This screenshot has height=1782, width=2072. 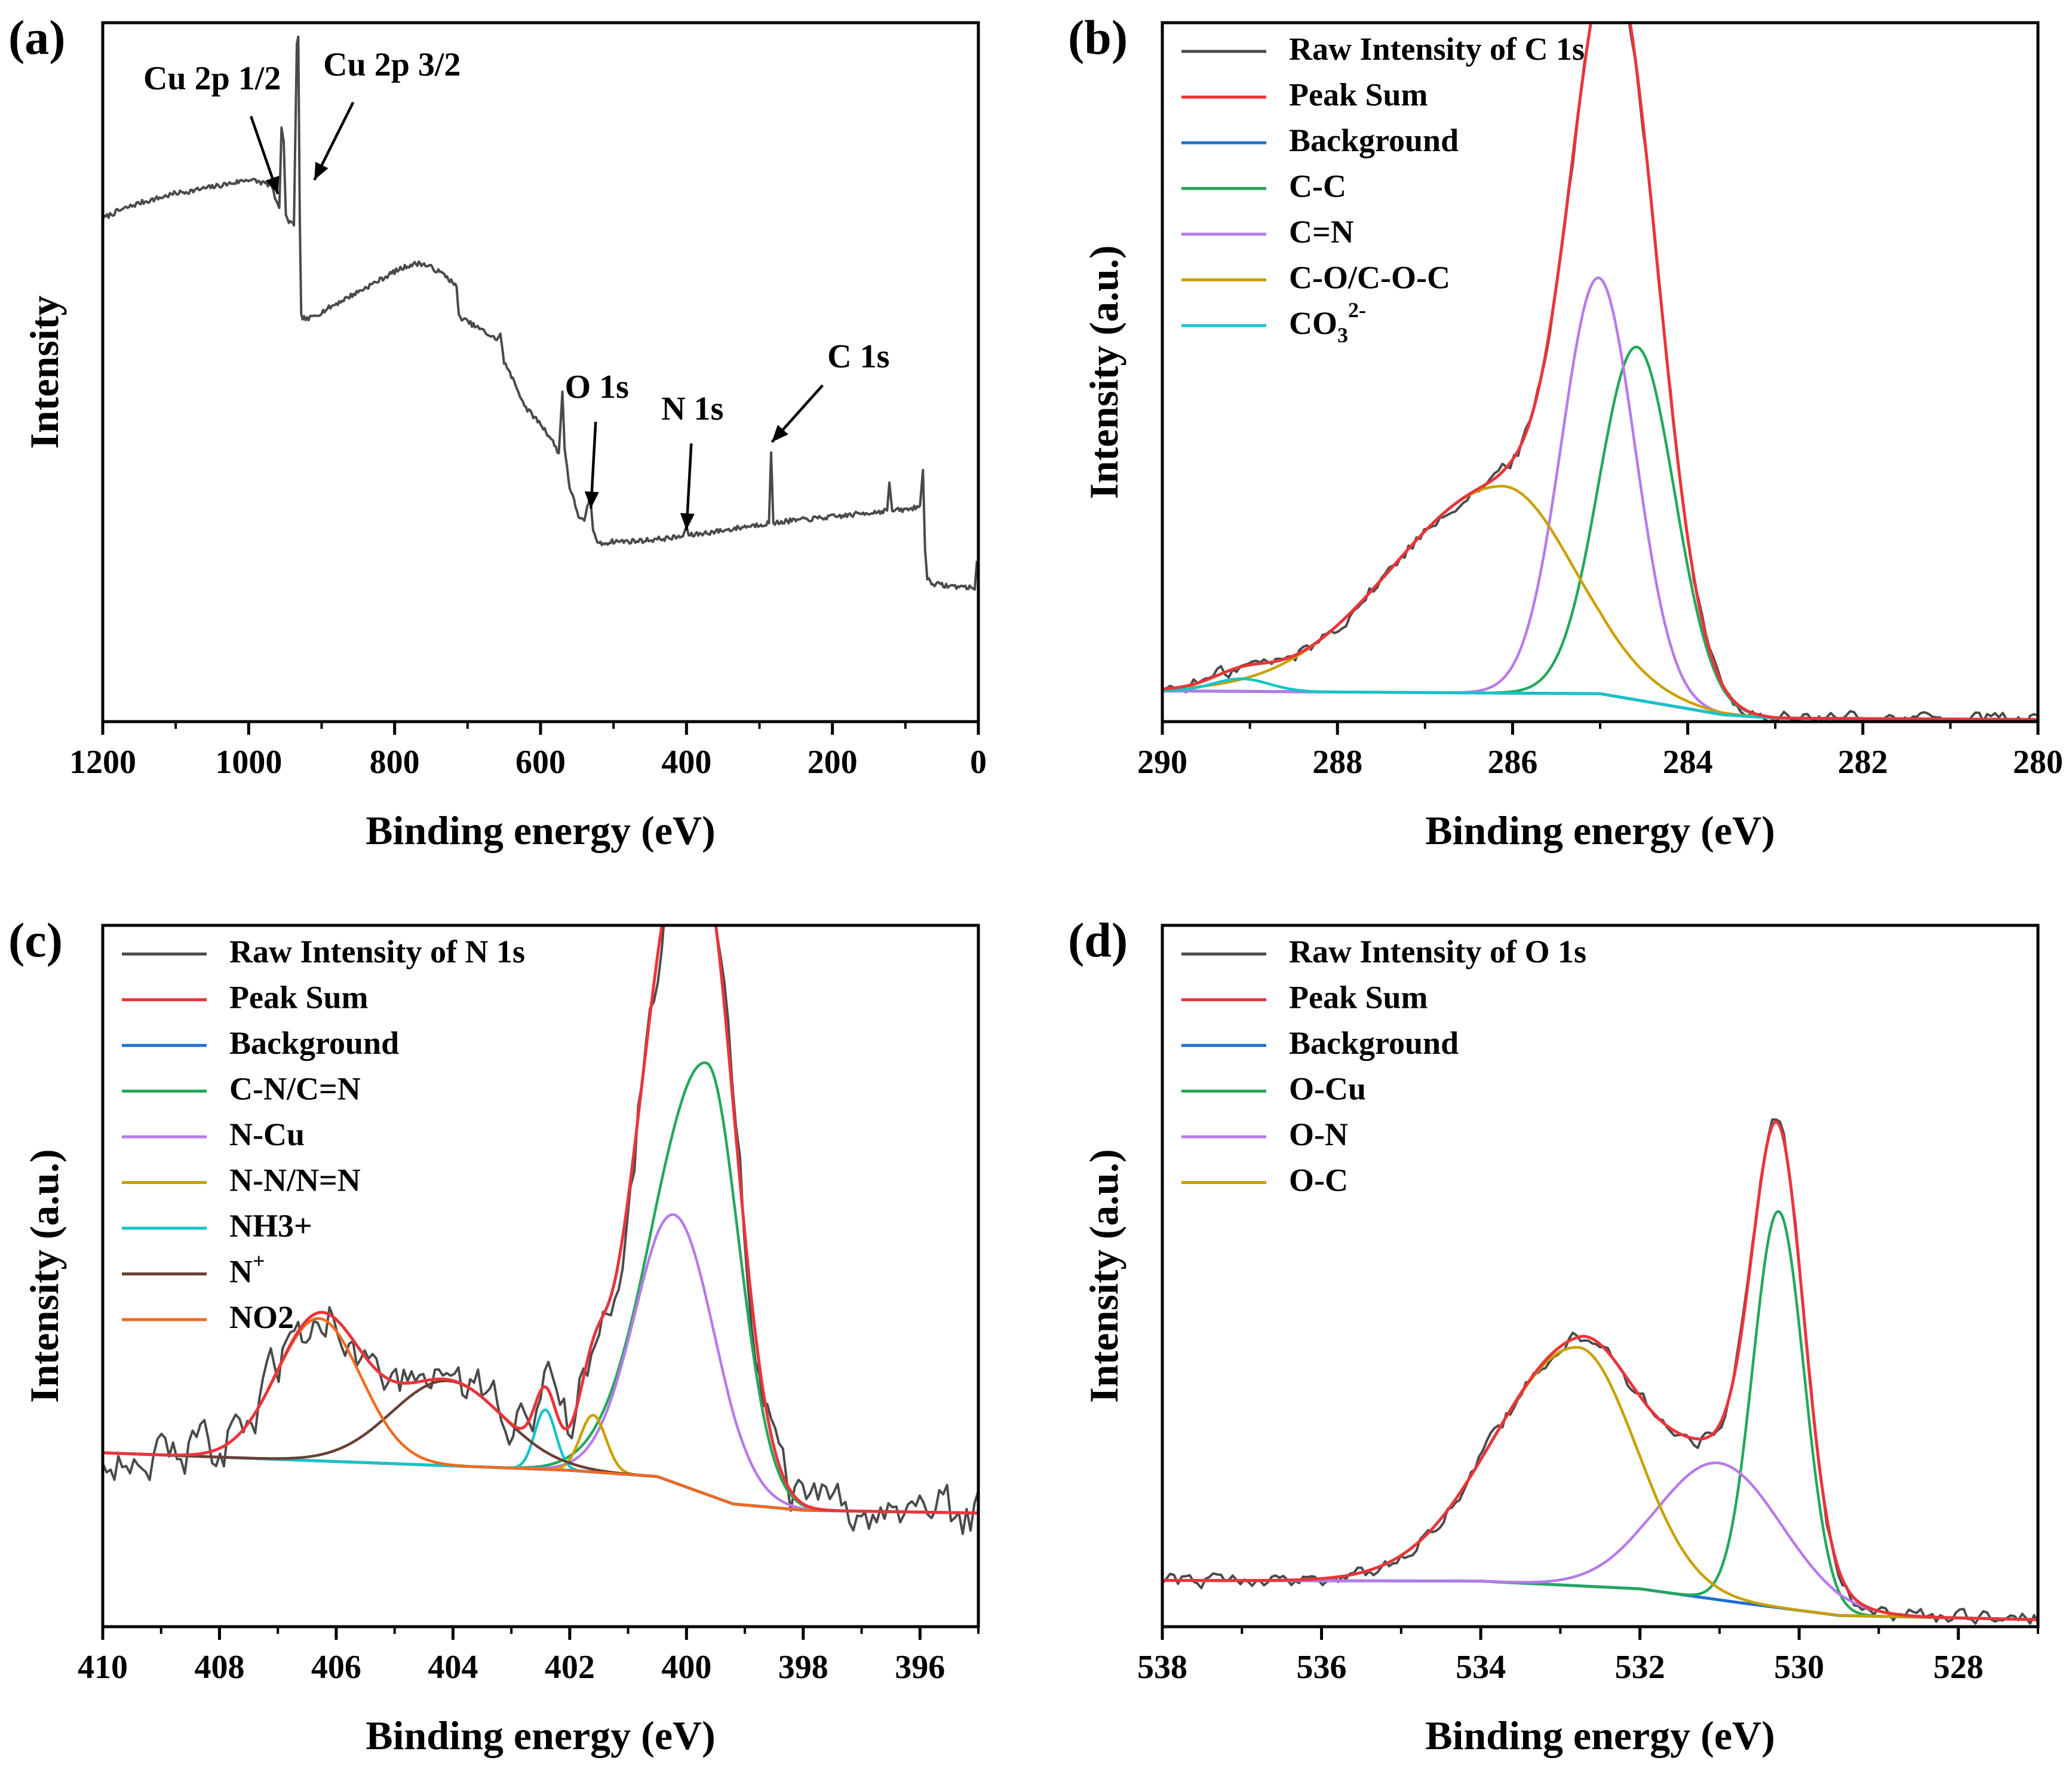 What do you see at coordinates (1600, 751) in the screenshot?
I see `x-axis-b: 290 288 286 284 282 280` at bounding box center [1600, 751].